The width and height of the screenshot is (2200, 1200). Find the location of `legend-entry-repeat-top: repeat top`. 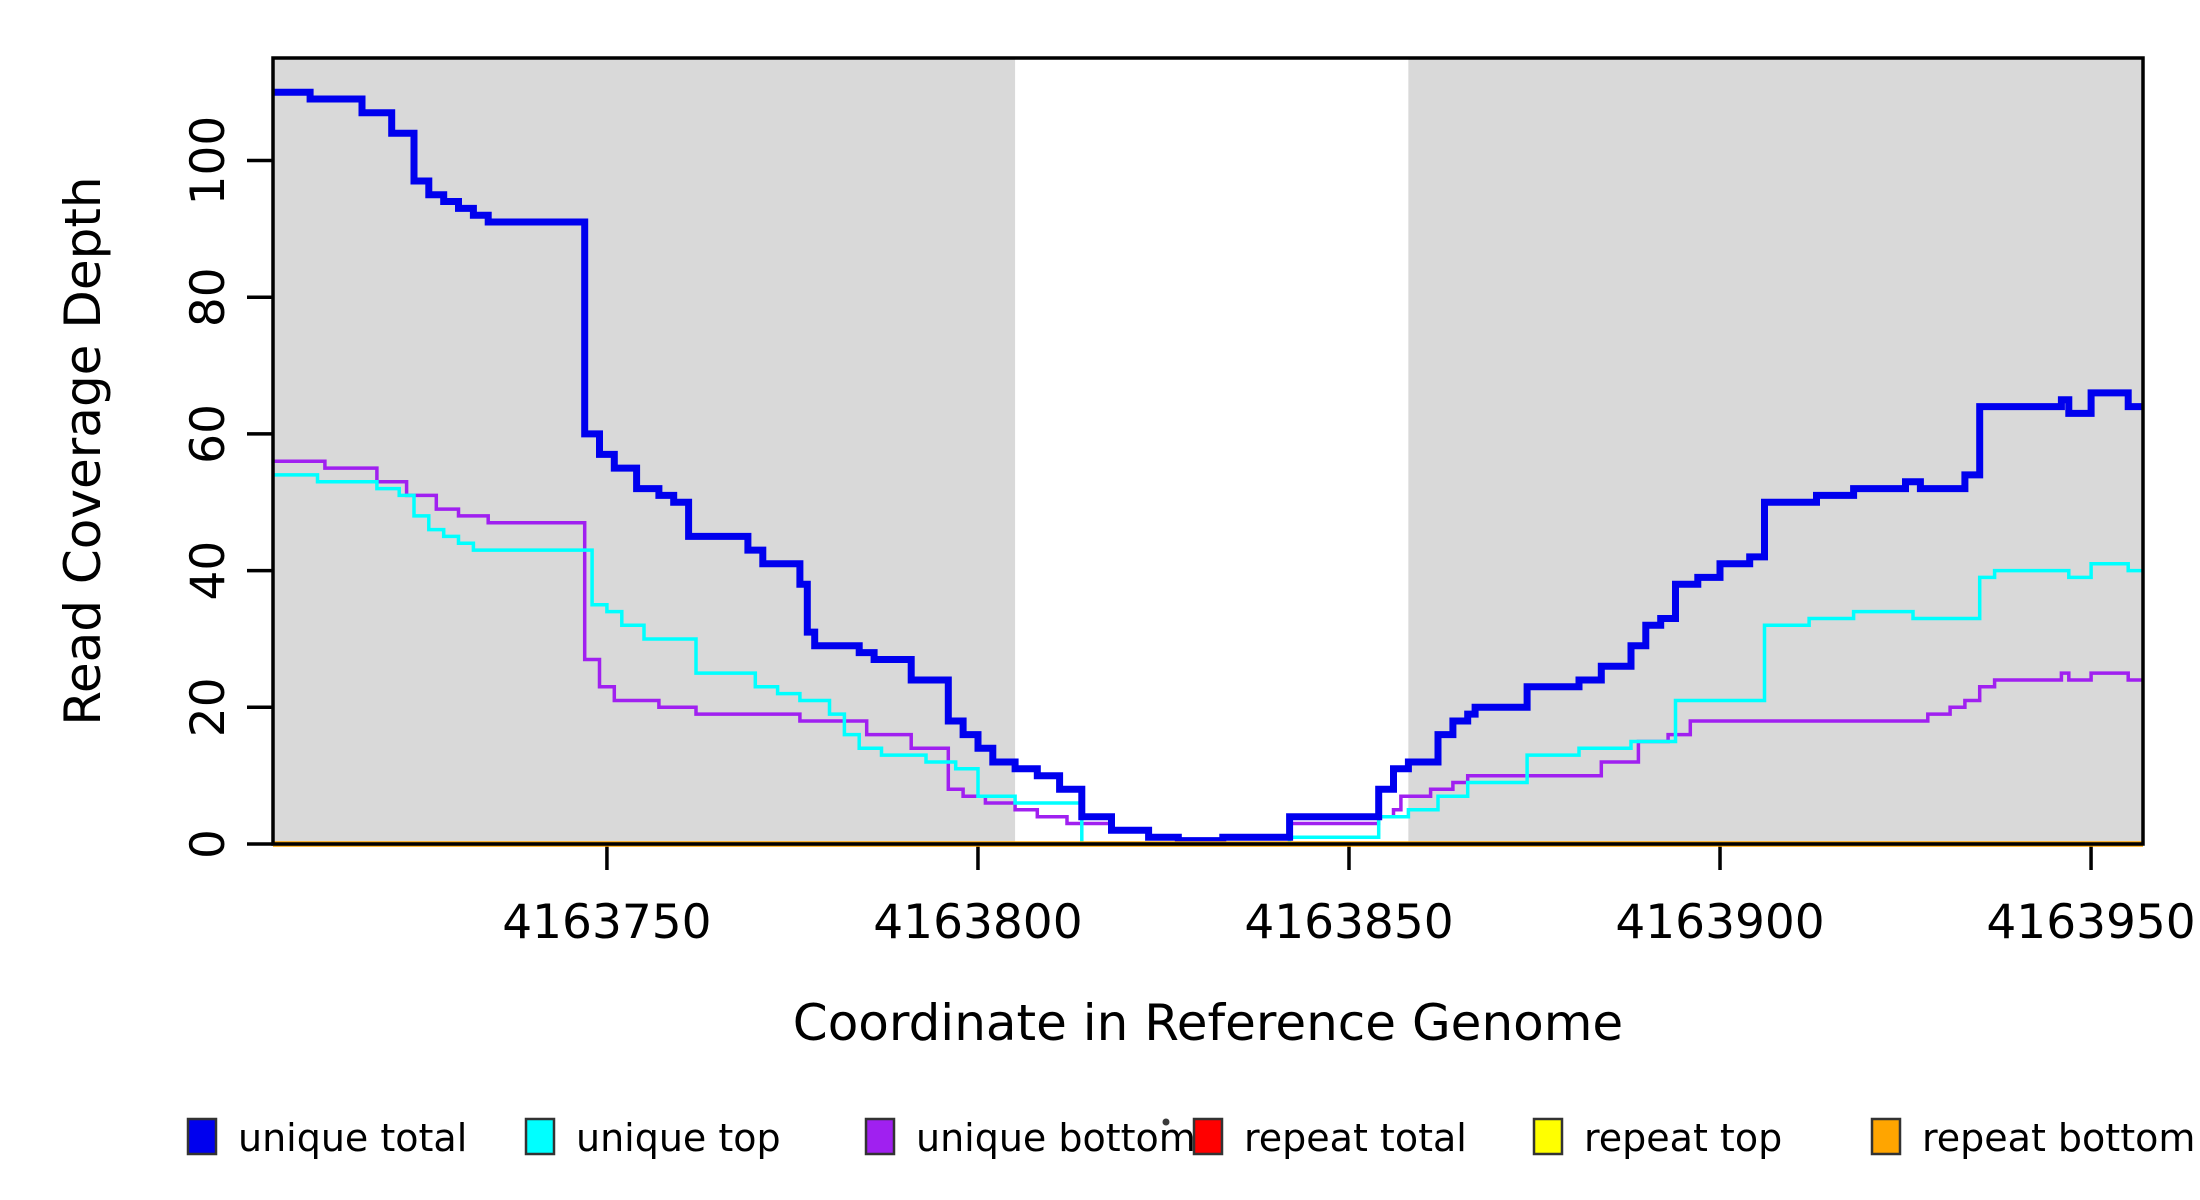

legend-entry-repeat-top: repeat top is located at coordinates (1657, 1138).